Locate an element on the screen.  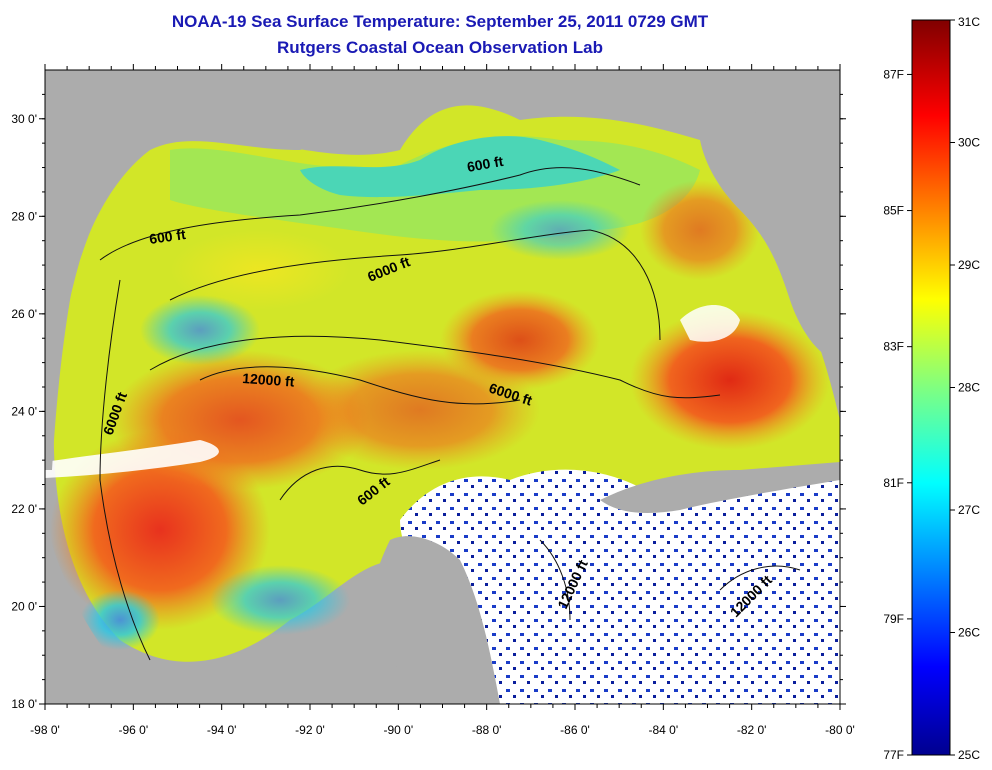
east-cloud-patch is located at coordinates (710, 323).